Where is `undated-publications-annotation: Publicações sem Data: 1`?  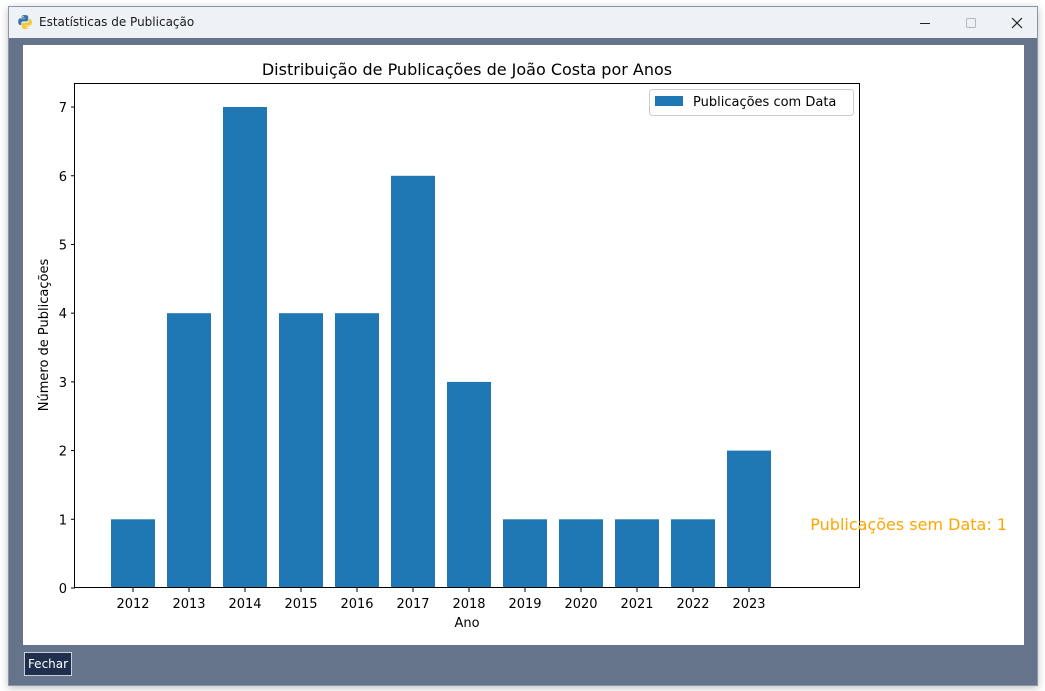 undated-publications-annotation: Publicações sem Data: 1 is located at coordinates (908, 524).